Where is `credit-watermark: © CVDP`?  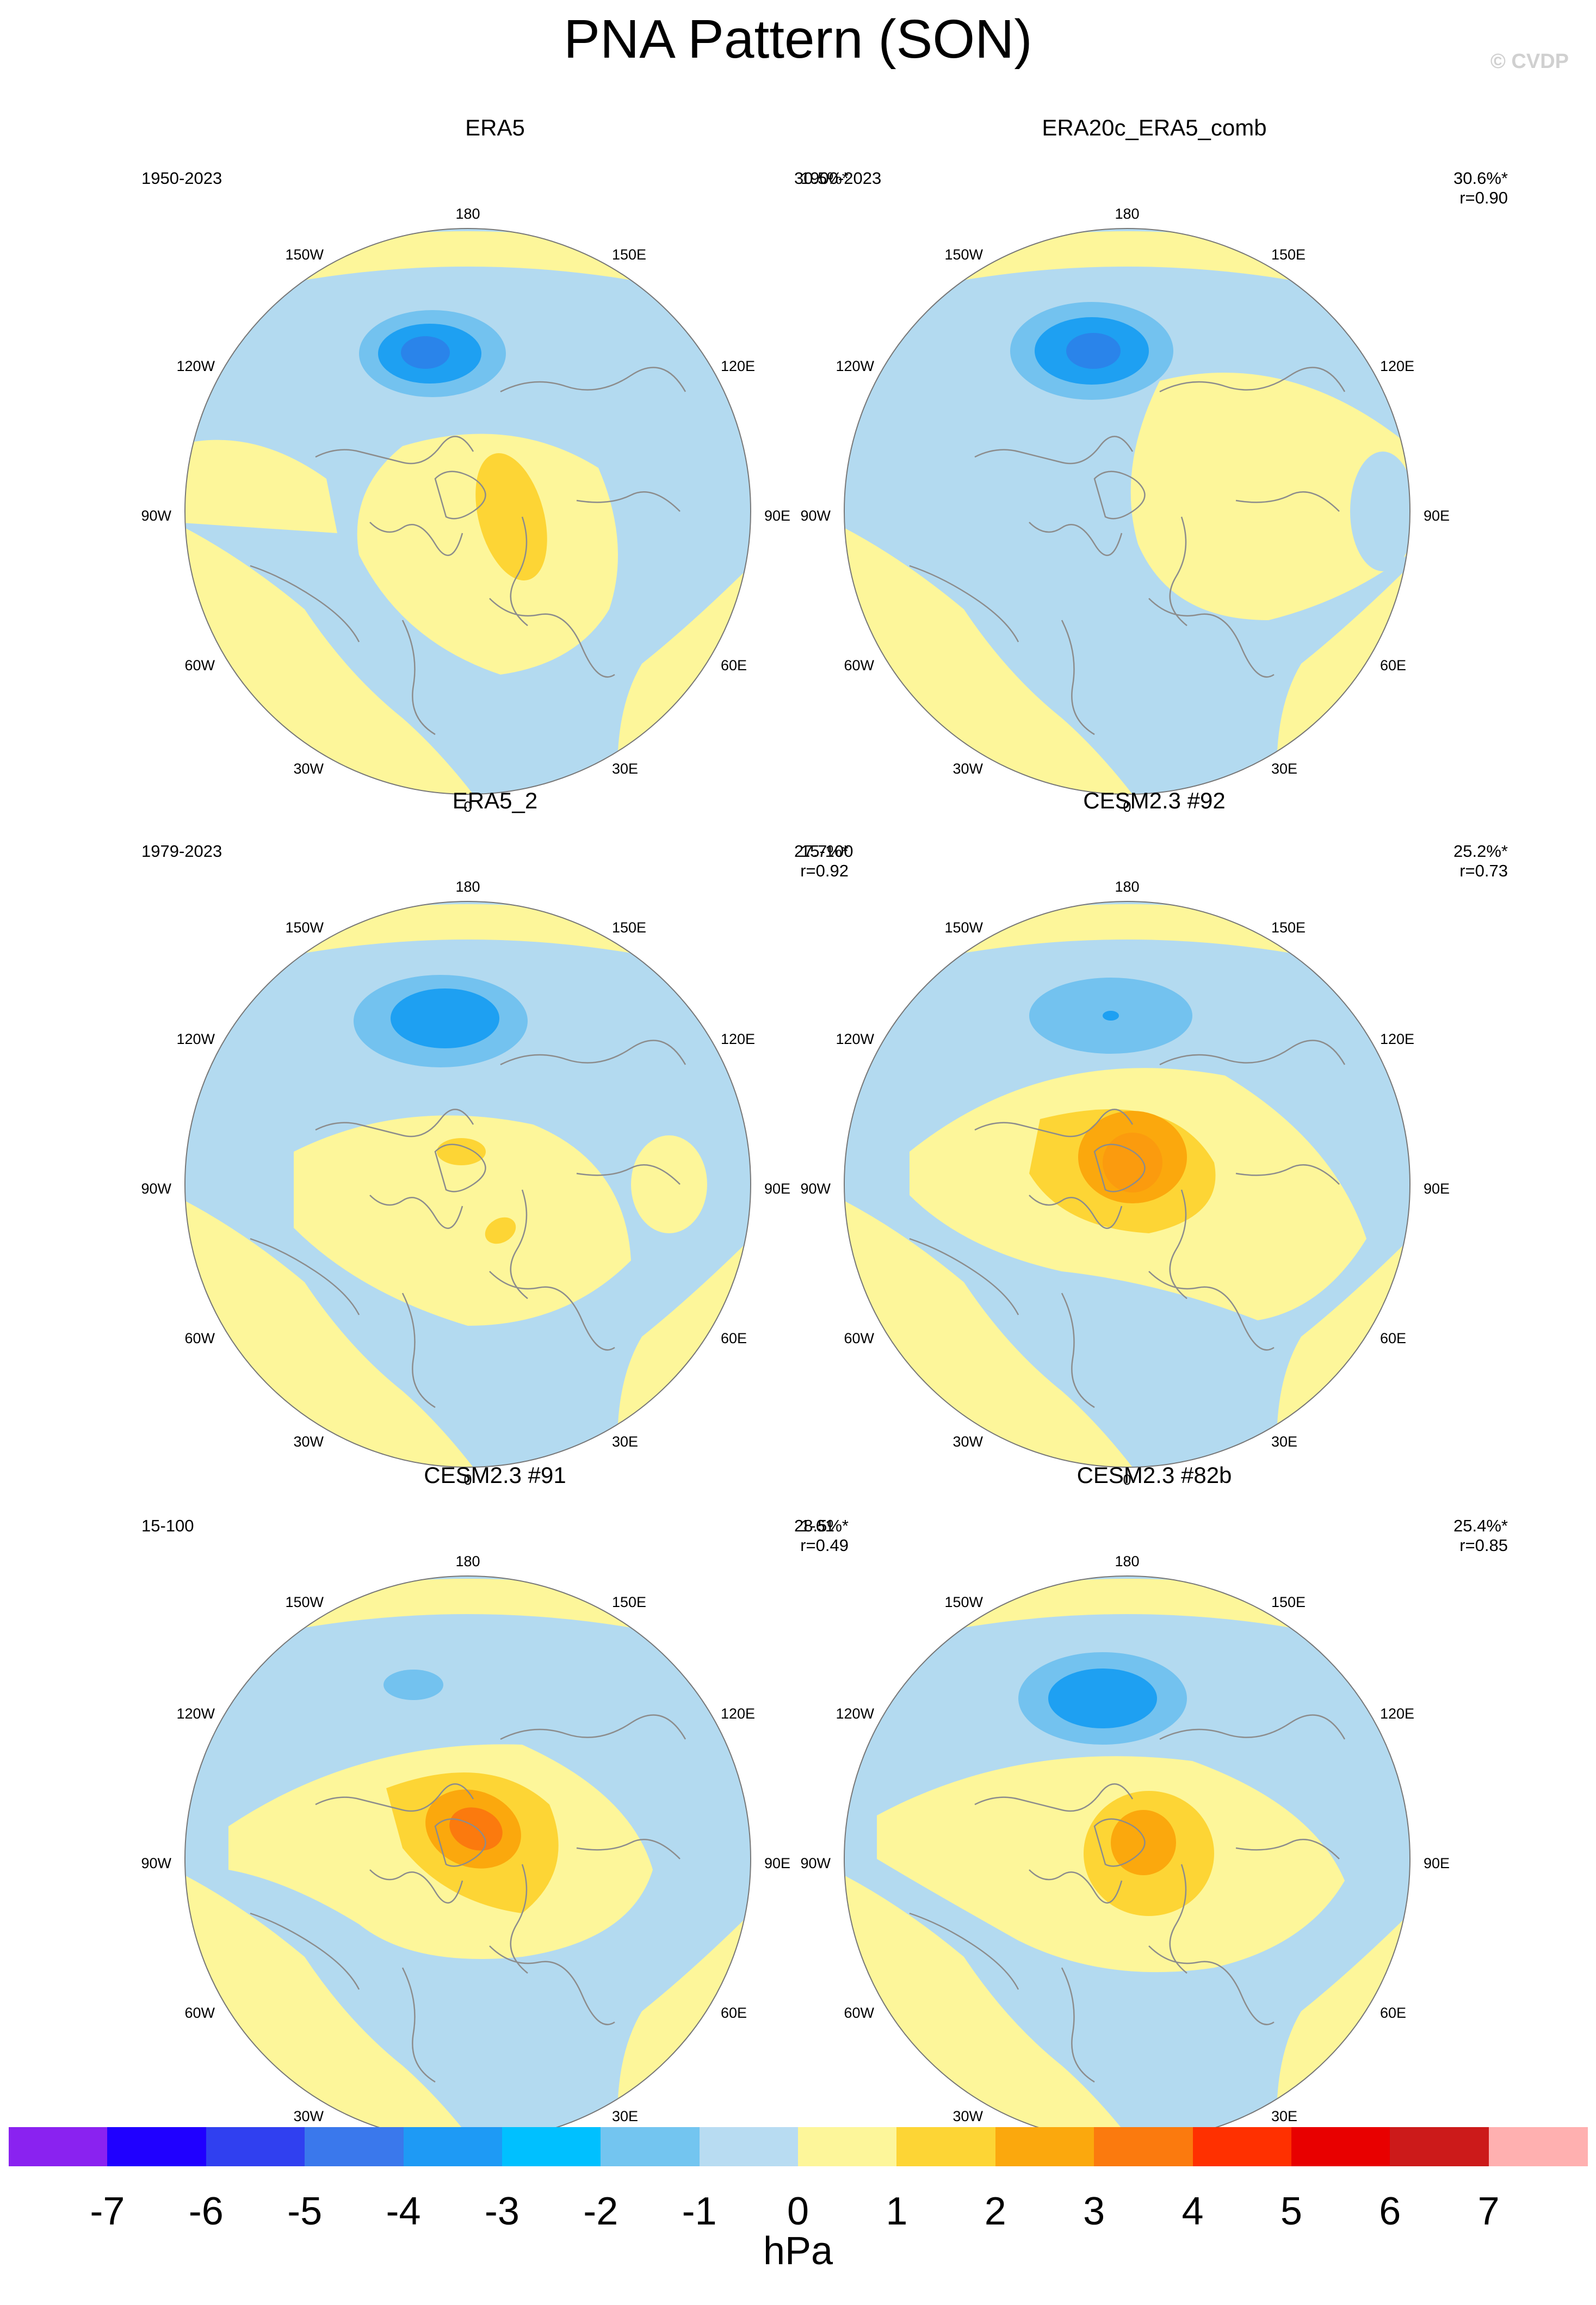
credit-watermark: © CVDP is located at coordinates (1529, 61).